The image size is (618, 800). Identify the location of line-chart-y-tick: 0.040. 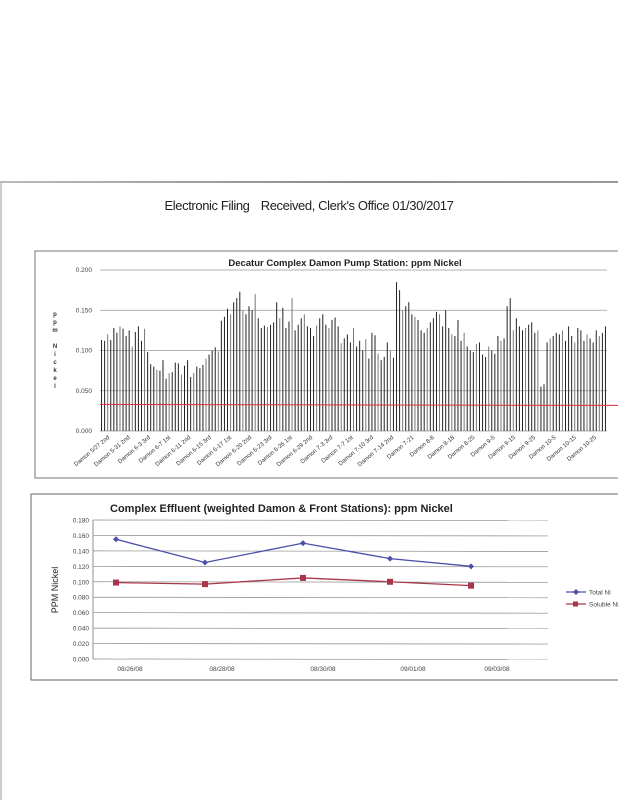
(81, 629).